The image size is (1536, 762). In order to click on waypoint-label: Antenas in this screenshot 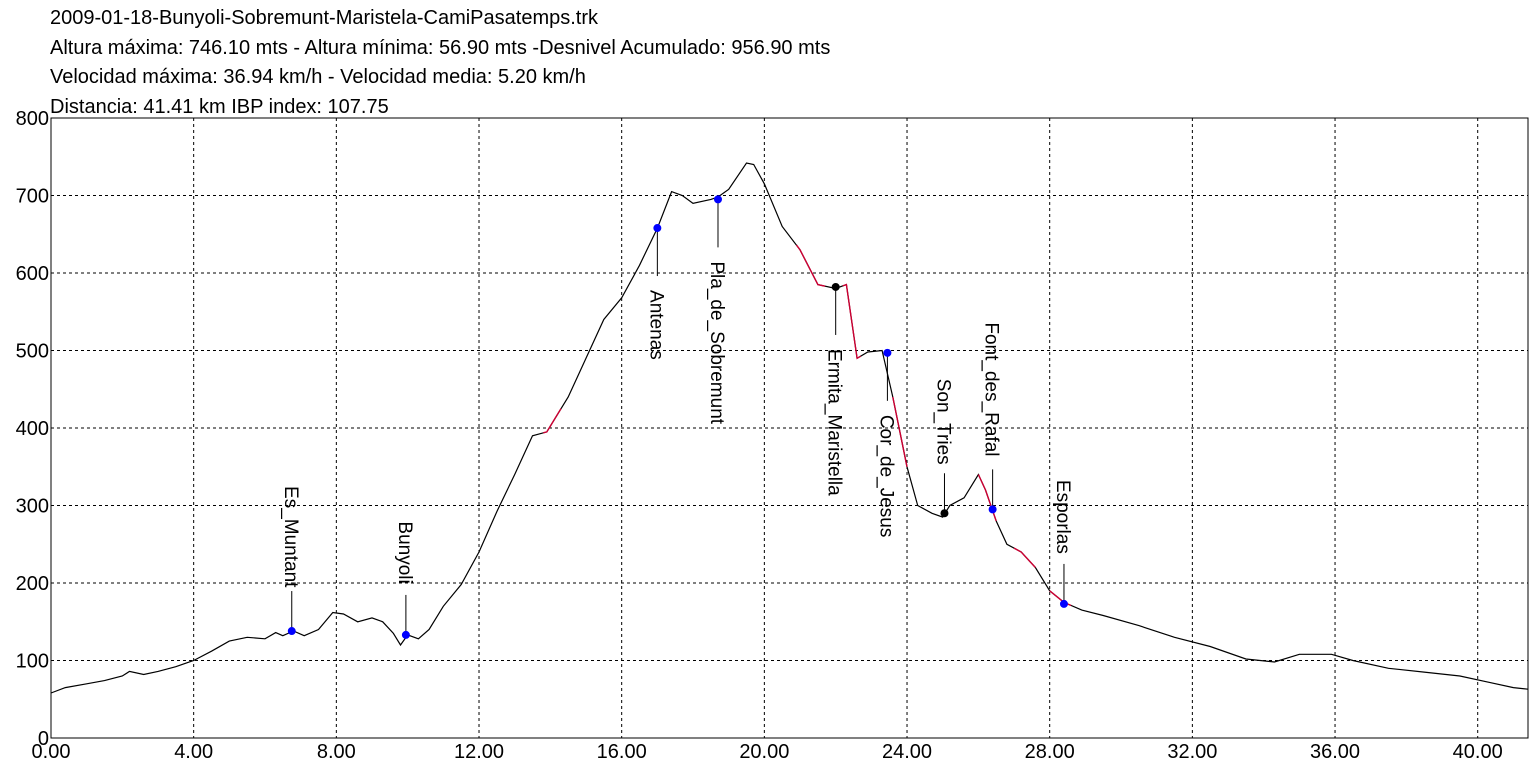, I will do `click(655, 325)`.